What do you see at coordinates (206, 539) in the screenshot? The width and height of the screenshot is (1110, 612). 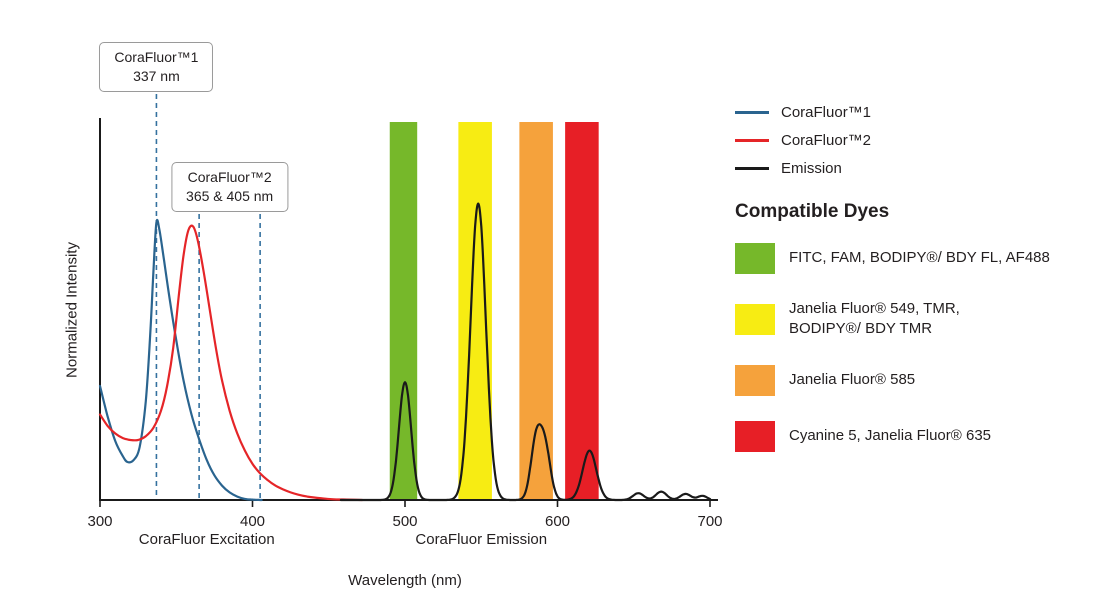 I see `x-section-label-excitation: CoraFluor Excitation` at bounding box center [206, 539].